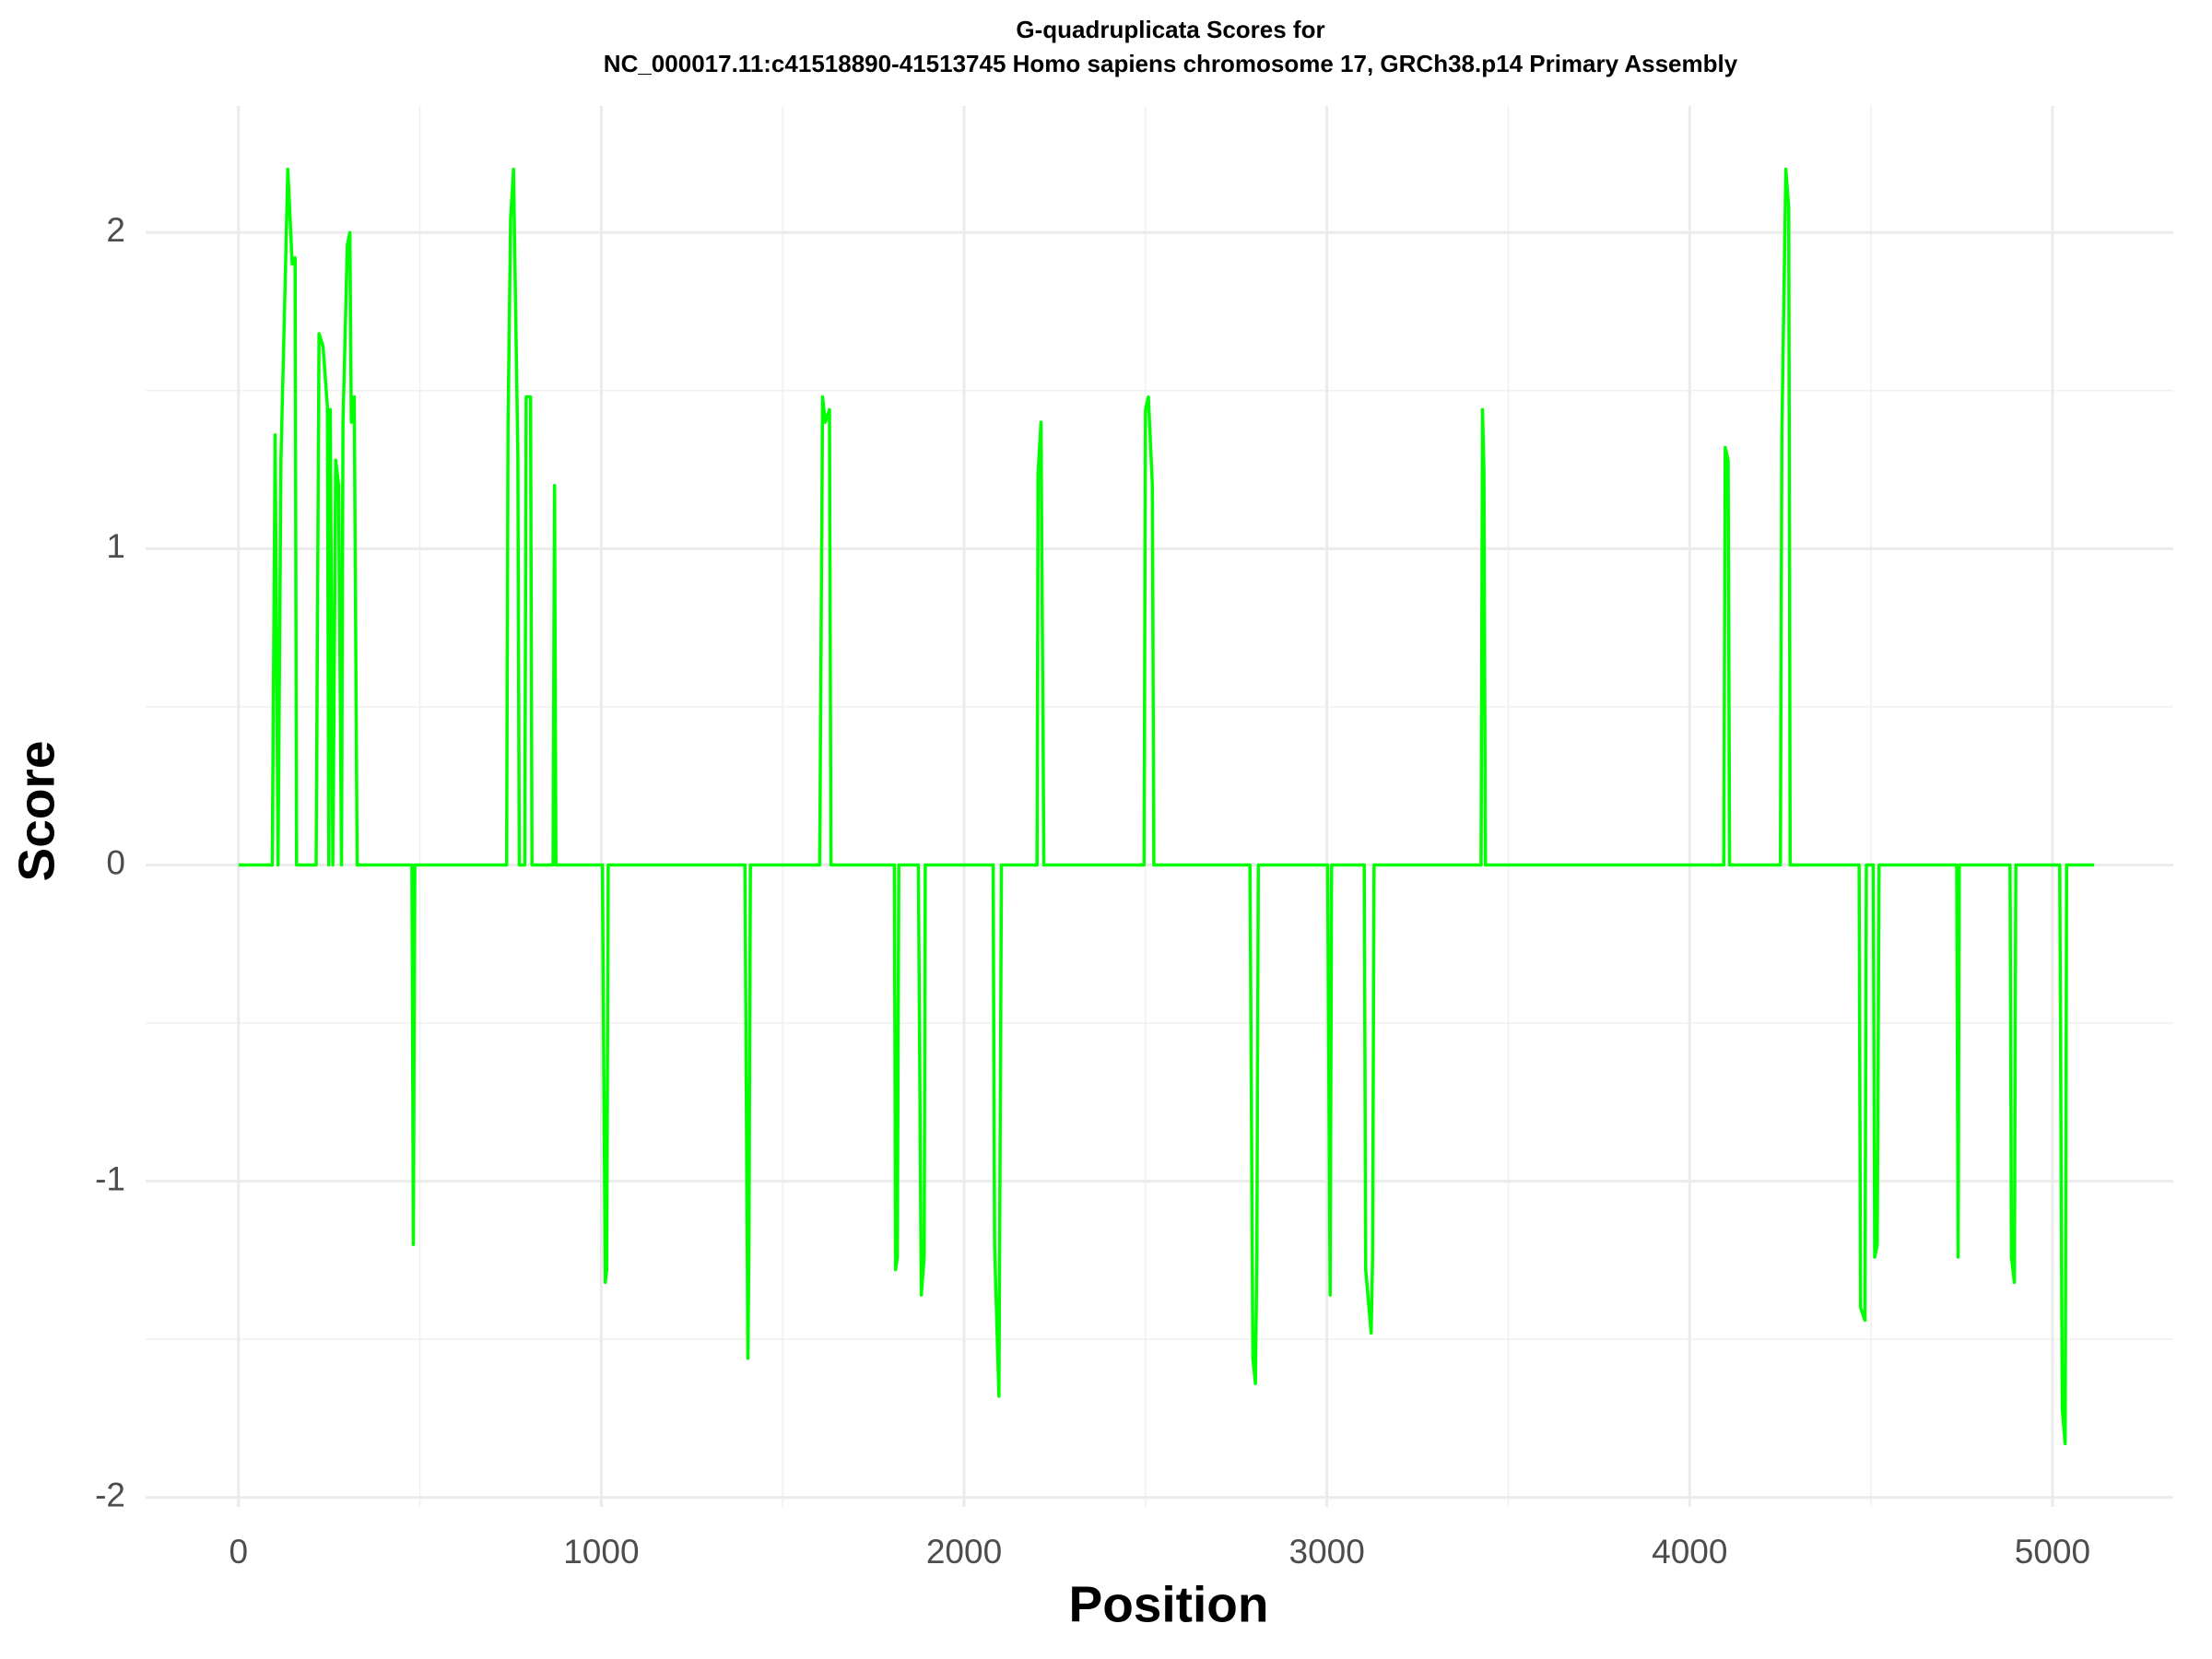 The height and width of the screenshot is (1659, 2212). Describe the element at coordinates (2052, 1552) in the screenshot. I see `x-tick-label: 5000` at that location.